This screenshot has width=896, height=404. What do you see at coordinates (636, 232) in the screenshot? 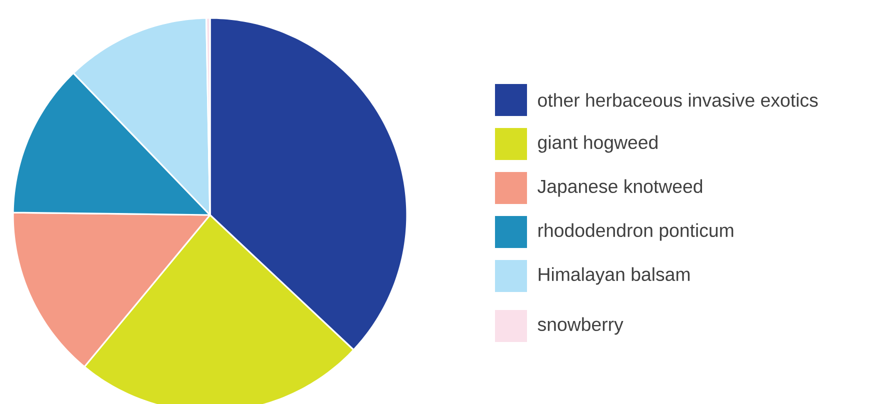
I see `legend-label: rhododendron ponticum` at bounding box center [636, 232].